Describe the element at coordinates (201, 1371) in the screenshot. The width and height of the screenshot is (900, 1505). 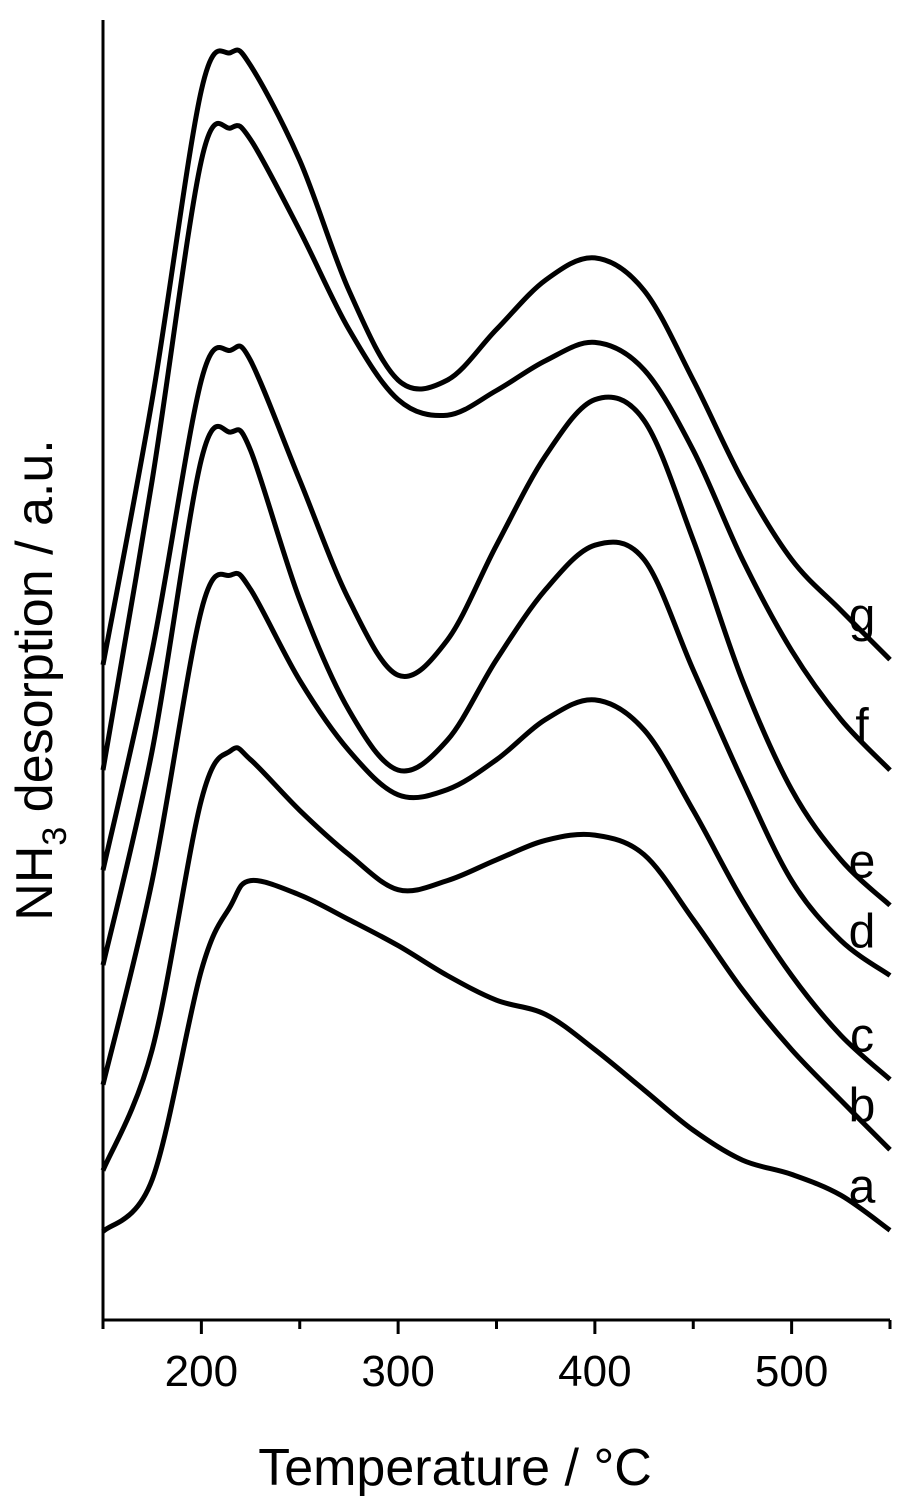
I see `x-tick-label: 200` at that location.